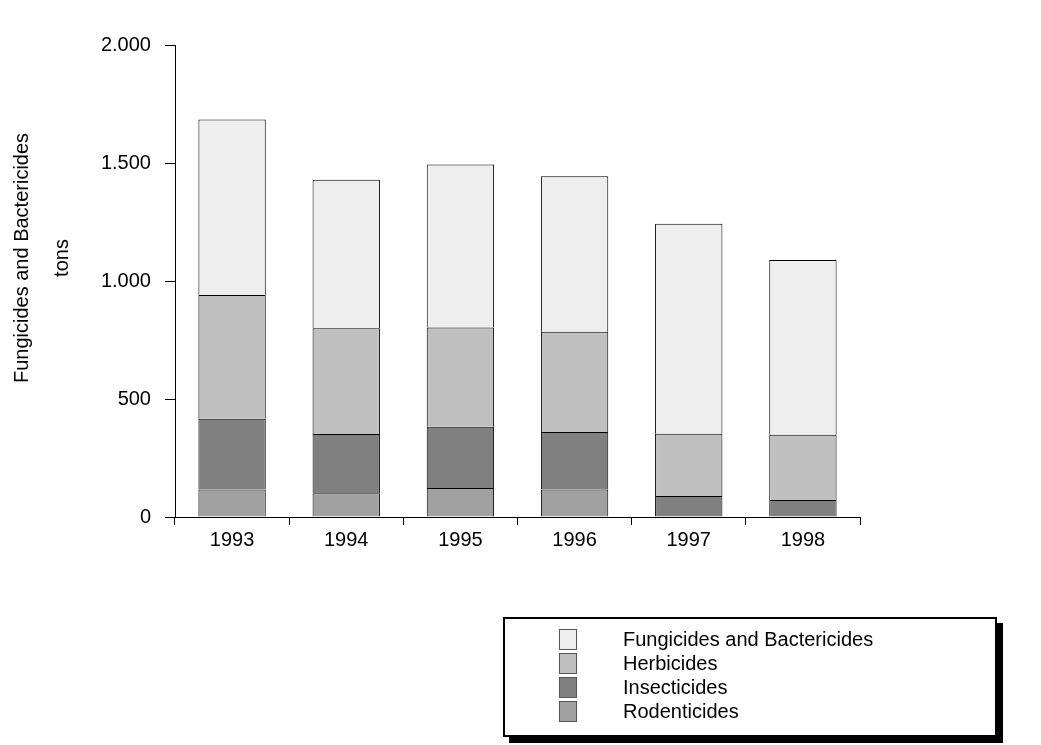  What do you see at coordinates (688, 538) in the screenshot?
I see `x-tick-label: 1997` at bounding box center [688, 538].